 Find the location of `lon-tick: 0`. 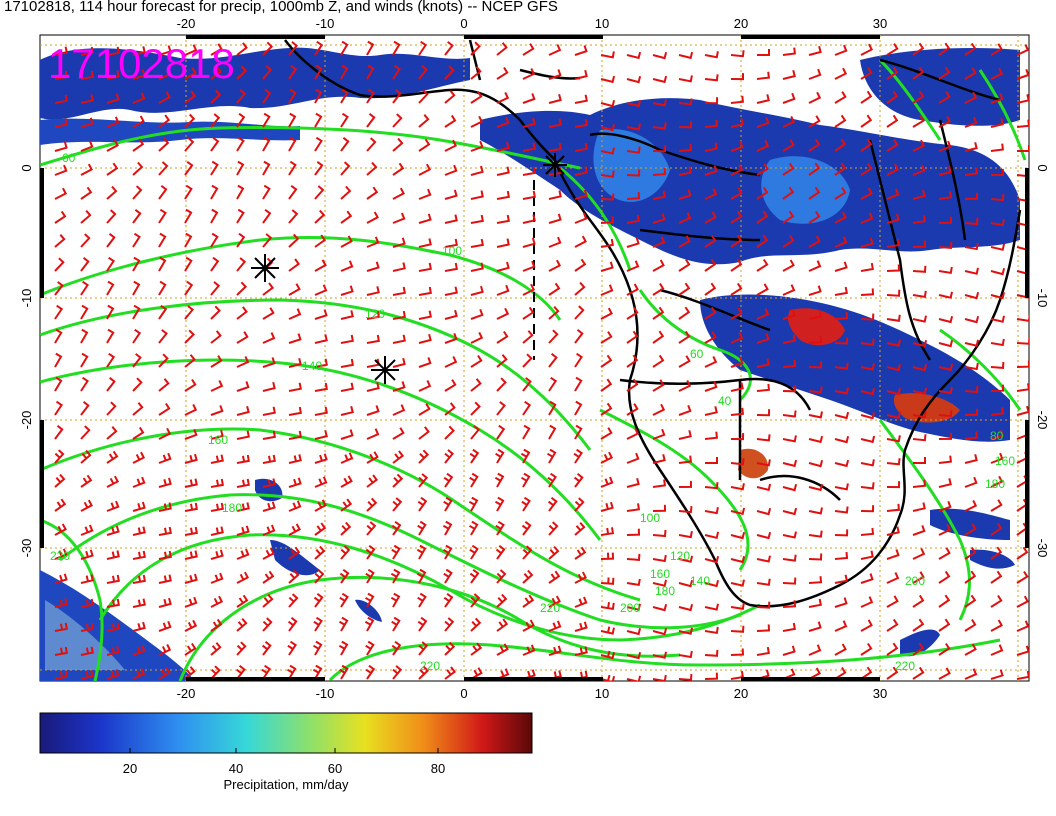

lon-tick: 0 is located at coordinates (463, 693).